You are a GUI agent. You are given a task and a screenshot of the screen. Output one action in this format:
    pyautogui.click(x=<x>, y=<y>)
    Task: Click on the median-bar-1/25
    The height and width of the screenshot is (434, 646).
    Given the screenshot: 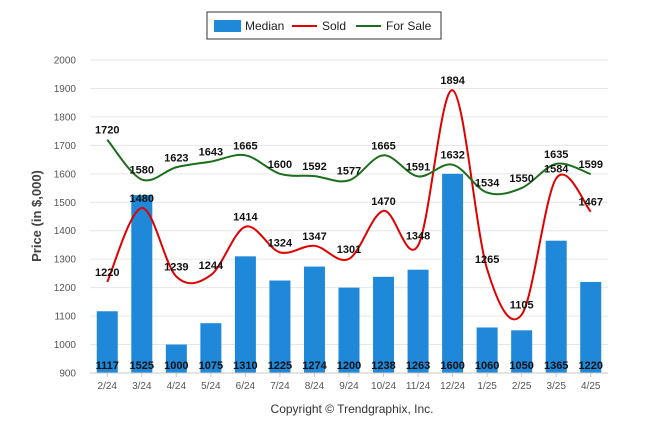 What is the action you would take?
    pyautogui.click(x=487, y=350)
    